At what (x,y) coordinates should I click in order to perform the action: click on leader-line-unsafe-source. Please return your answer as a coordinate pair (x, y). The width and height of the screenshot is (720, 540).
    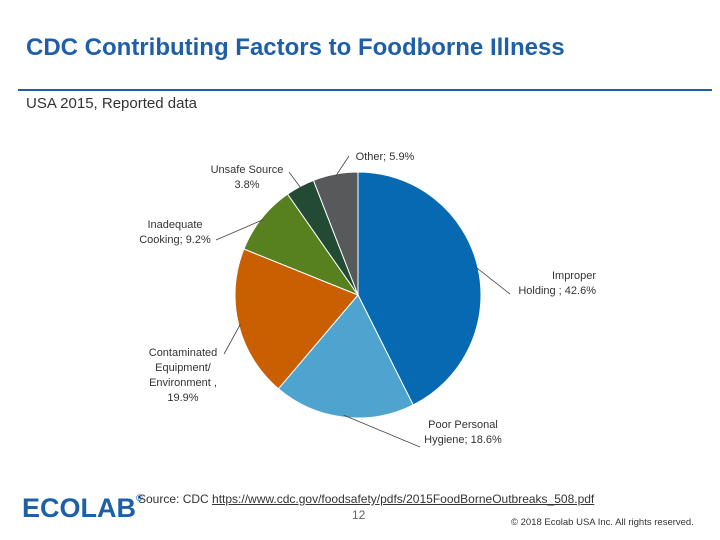
    Looking at the image, I should click on (295, 180).